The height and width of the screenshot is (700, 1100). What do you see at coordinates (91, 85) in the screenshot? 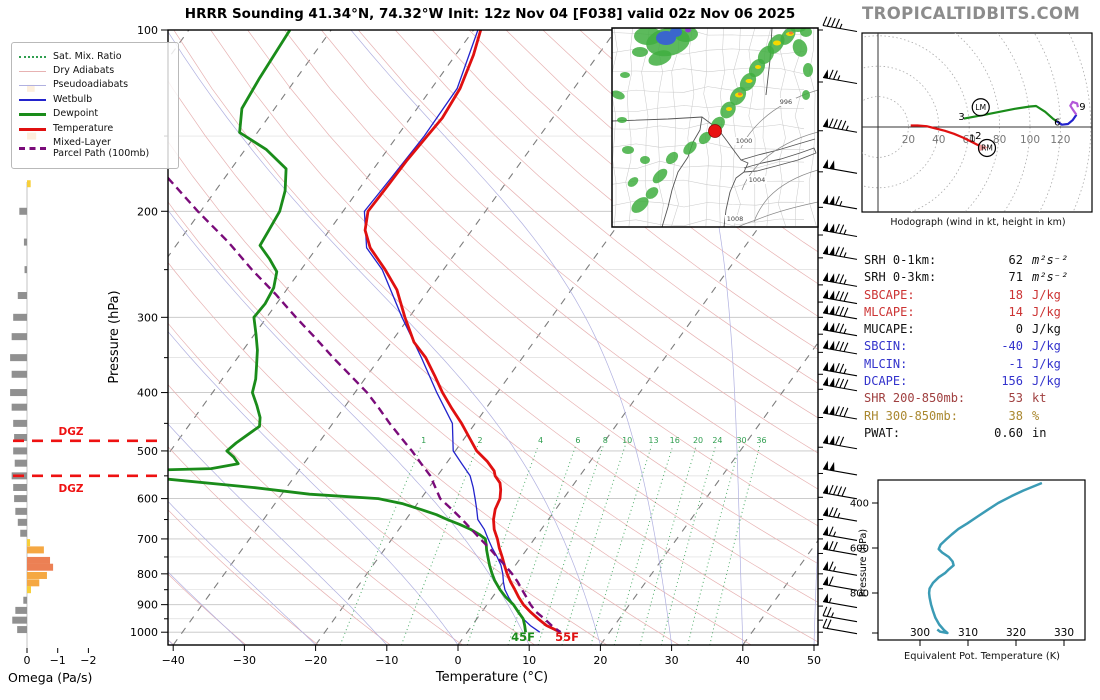
I see `legend-label: Pseudoadiabats` at bounding box center [91, 85].